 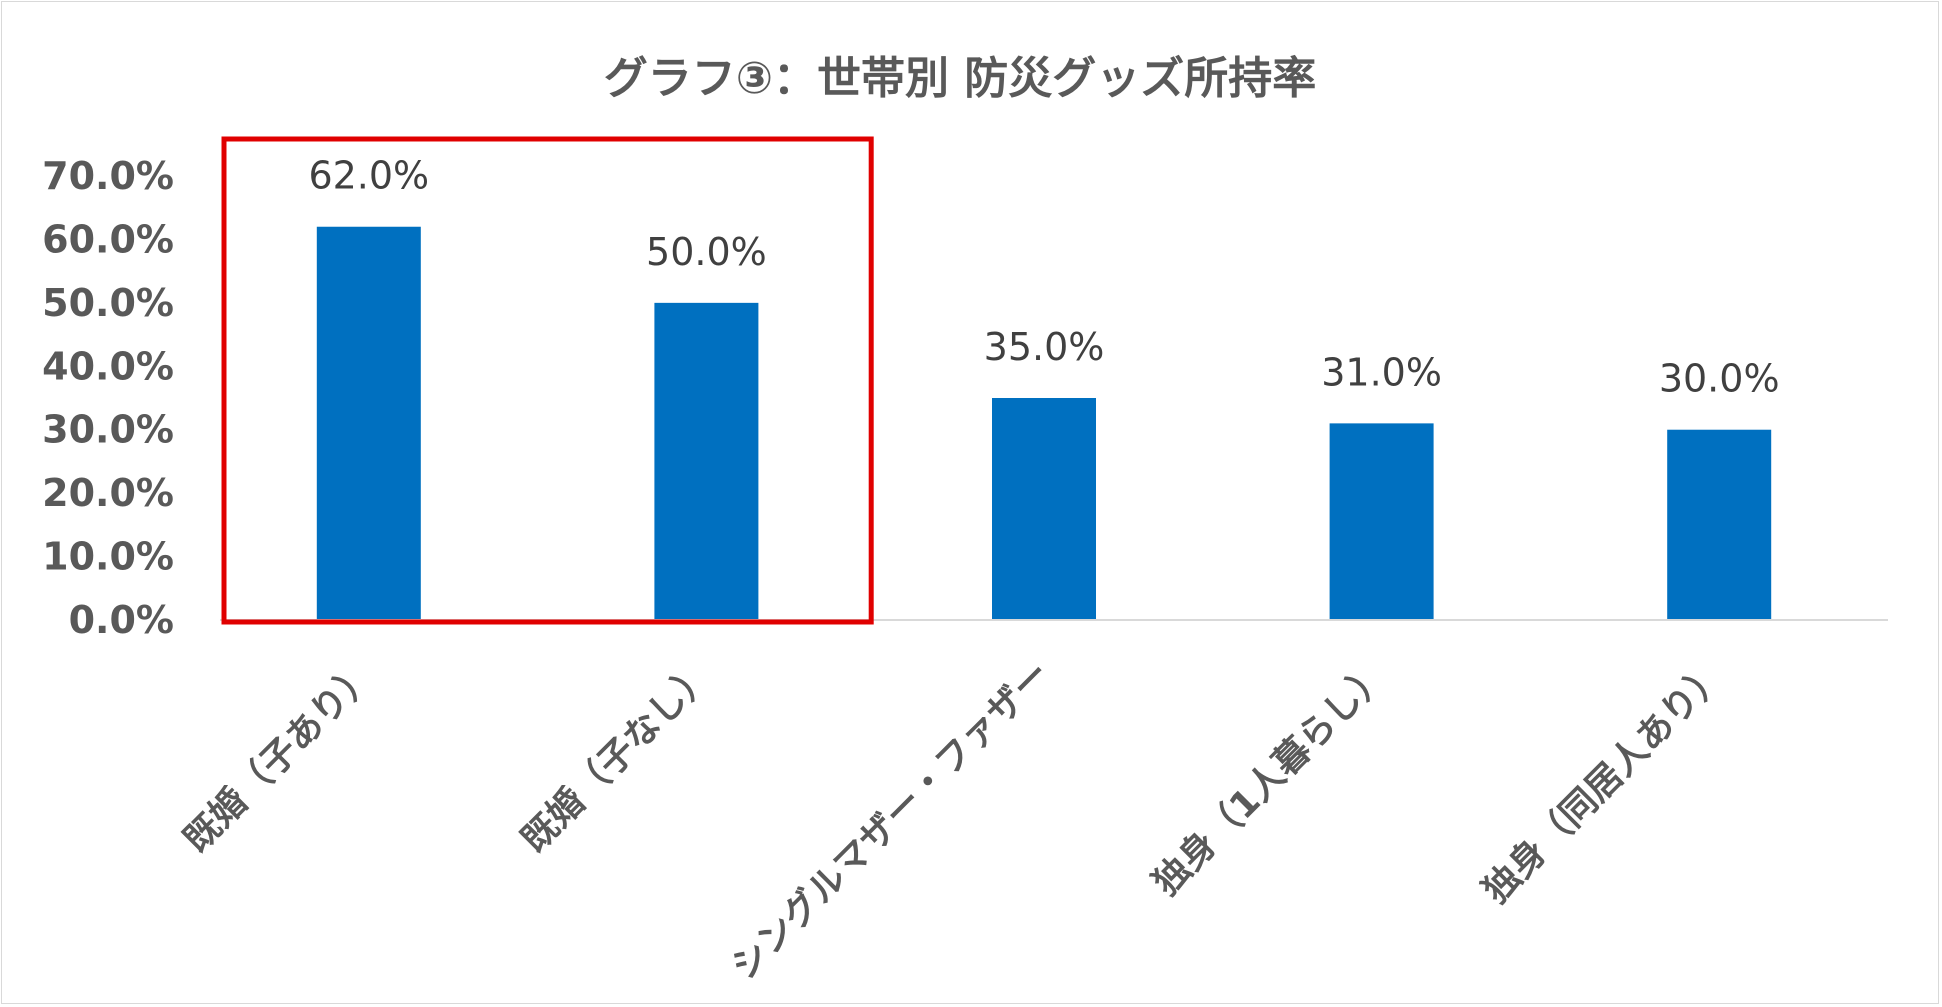 I want to click on y-tick-label: 60.0%, so click(x=108, y=239).